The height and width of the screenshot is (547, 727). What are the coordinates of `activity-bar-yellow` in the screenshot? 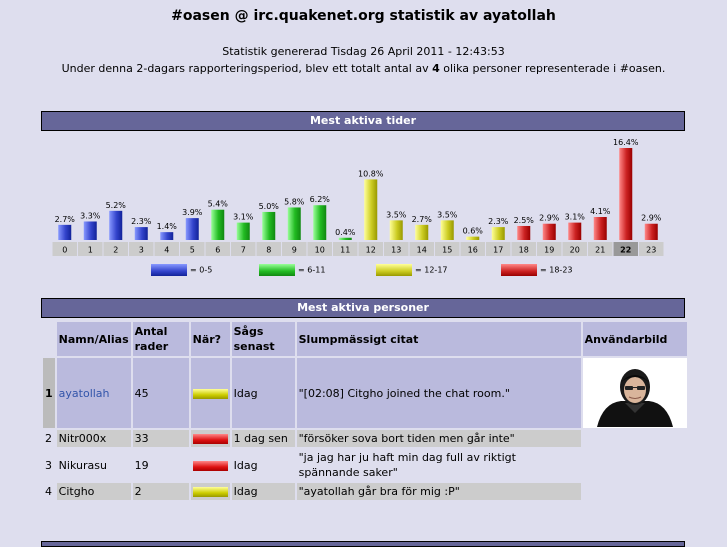 It's located at (210, 492).